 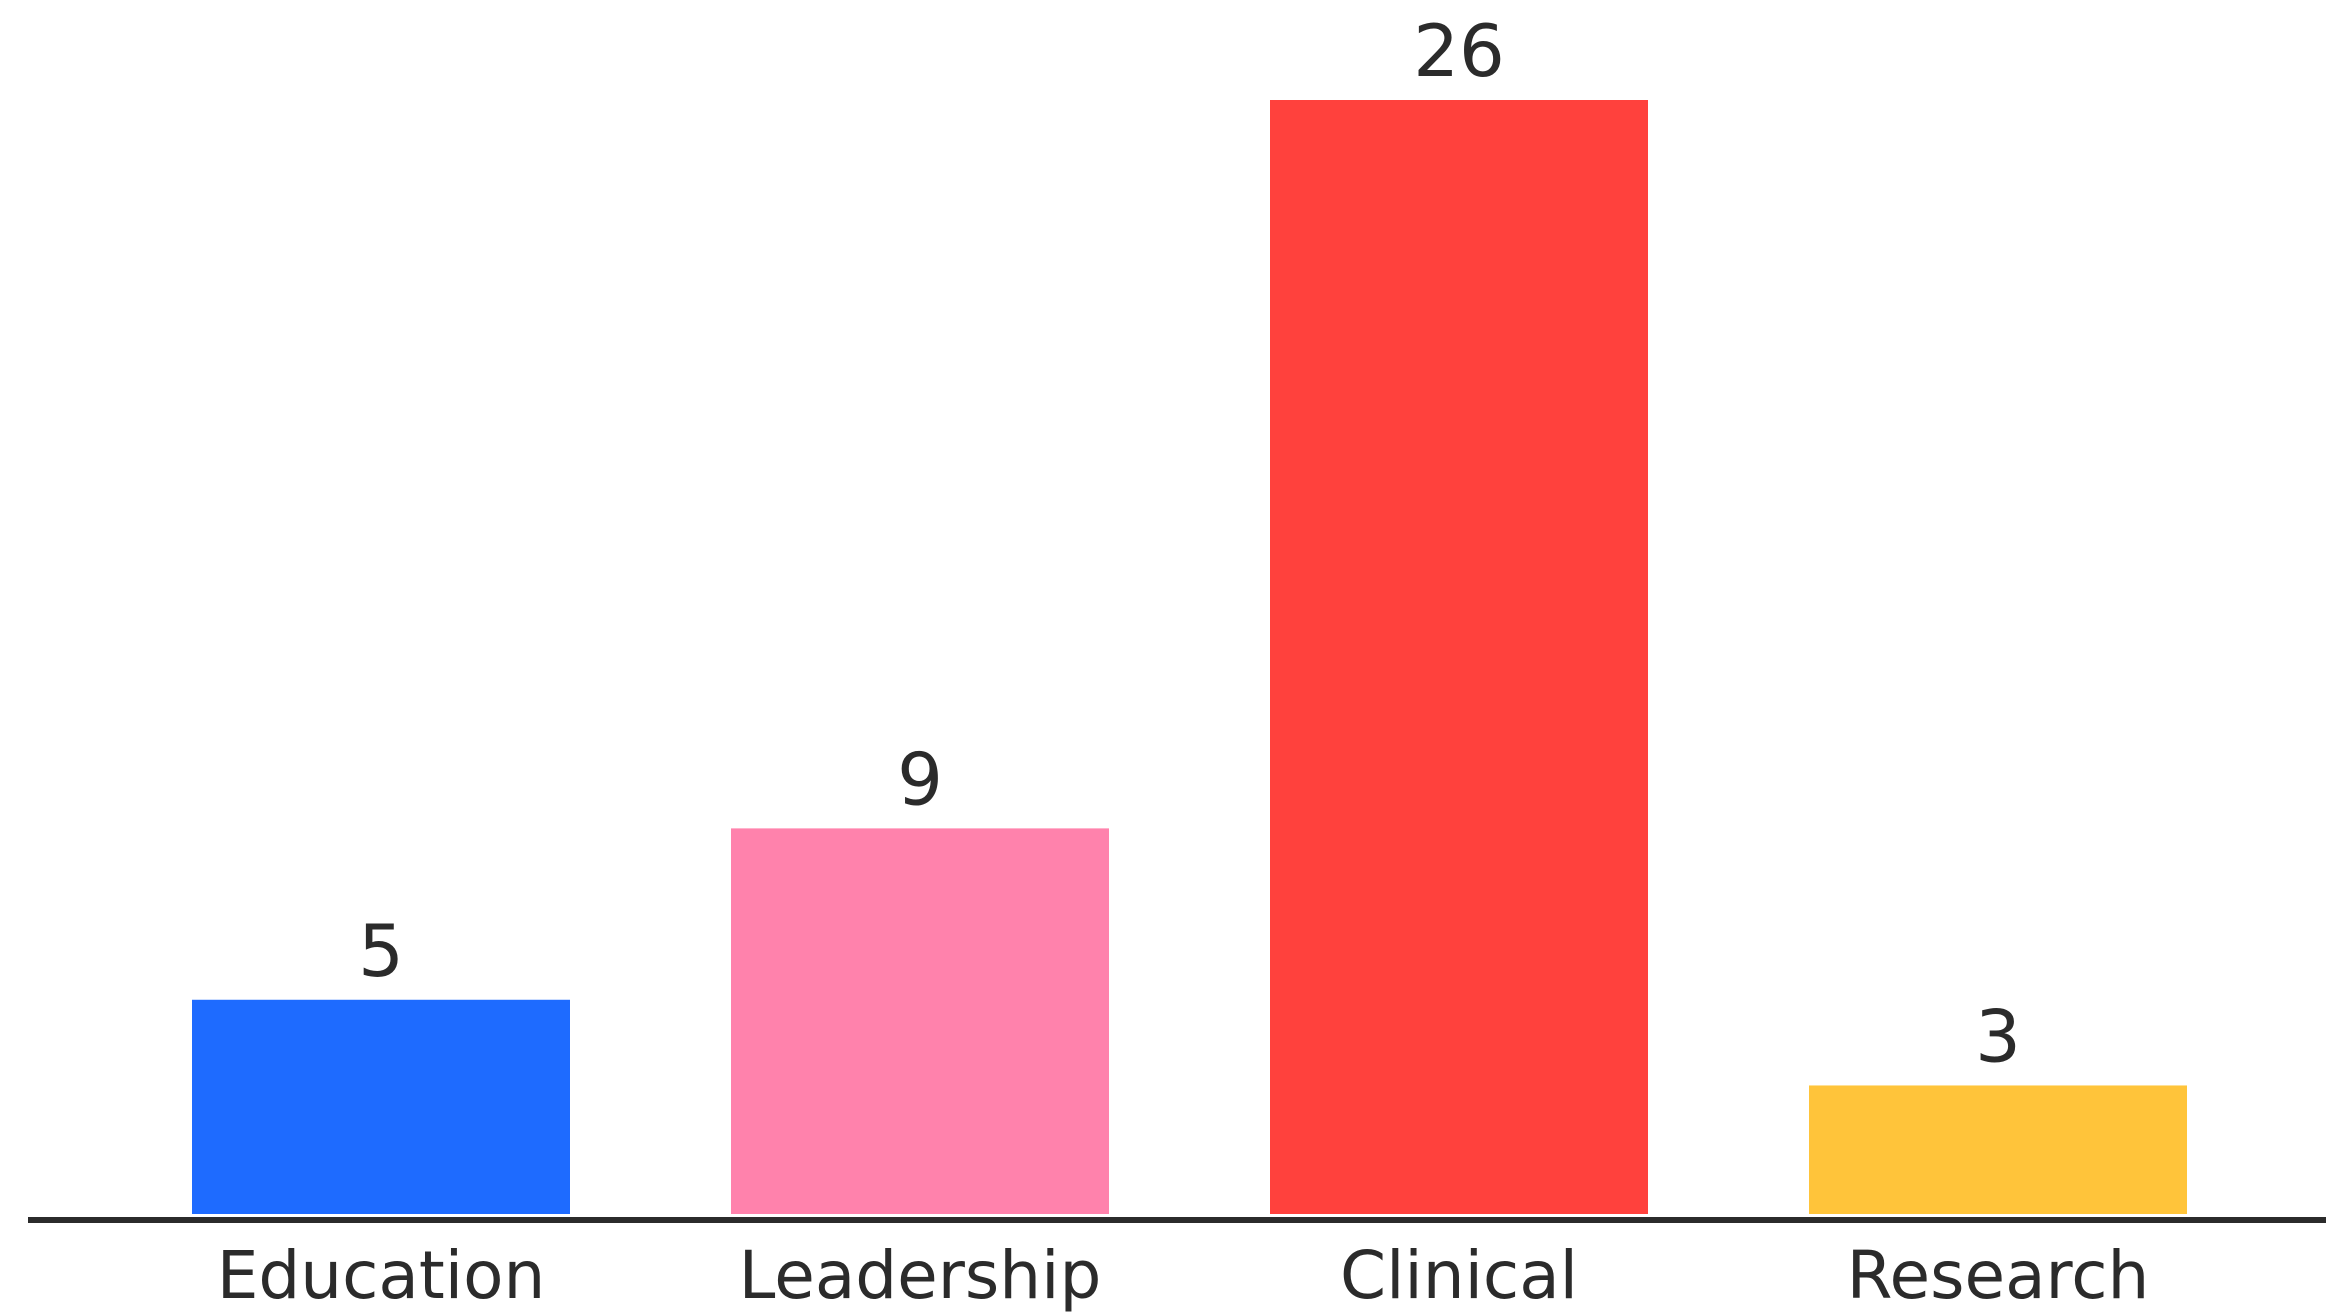 What do you see at coordinates (1459, 657) in the screenshot?
I see `bar-clinical` at bounding box center [1459, 657].